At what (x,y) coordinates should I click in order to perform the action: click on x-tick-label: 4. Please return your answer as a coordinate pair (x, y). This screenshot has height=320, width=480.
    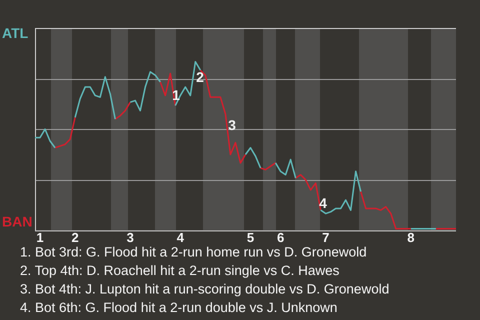
    Looking at the image, I should click on (180, 237).